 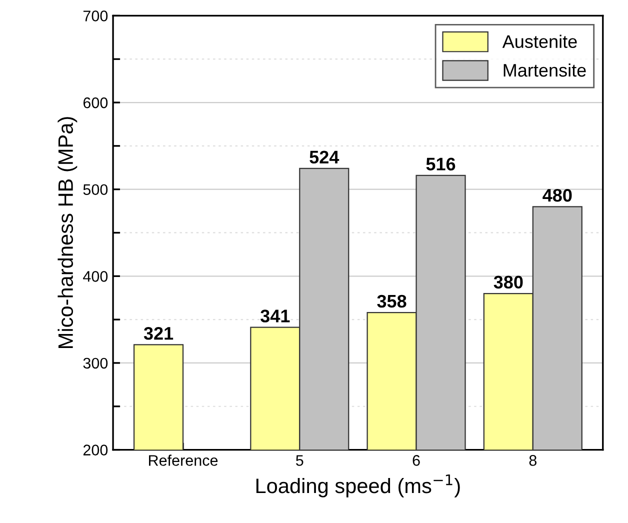 What do you see at coordinates (95, 190) in the screenshot?
I see `y-tick-label: 500` at bounding box center [95, 190].